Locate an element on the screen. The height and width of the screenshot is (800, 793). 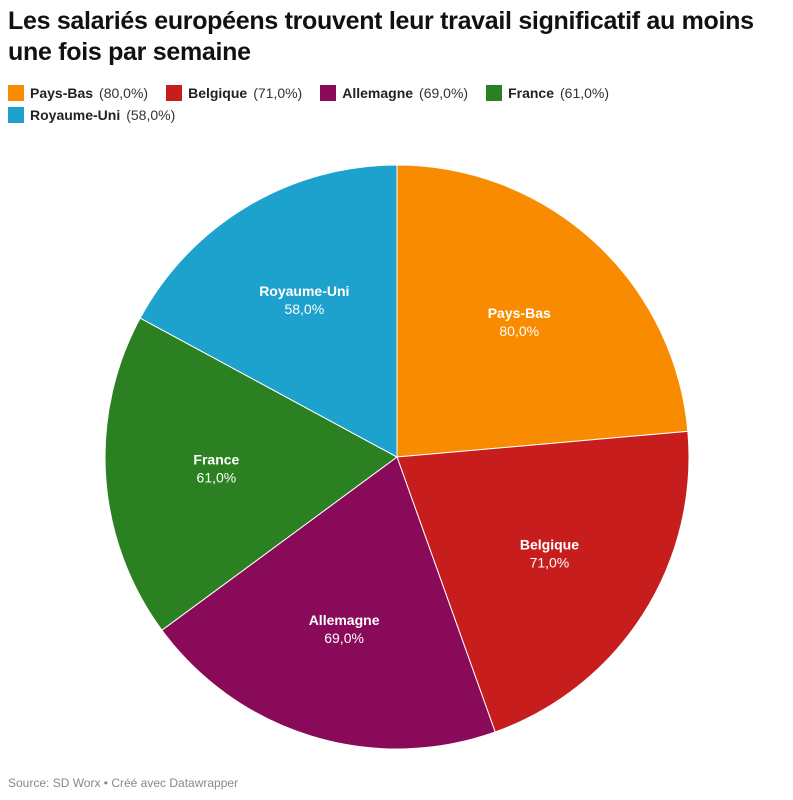
slice-value: 69,0% is located at coordinates (344, 638).